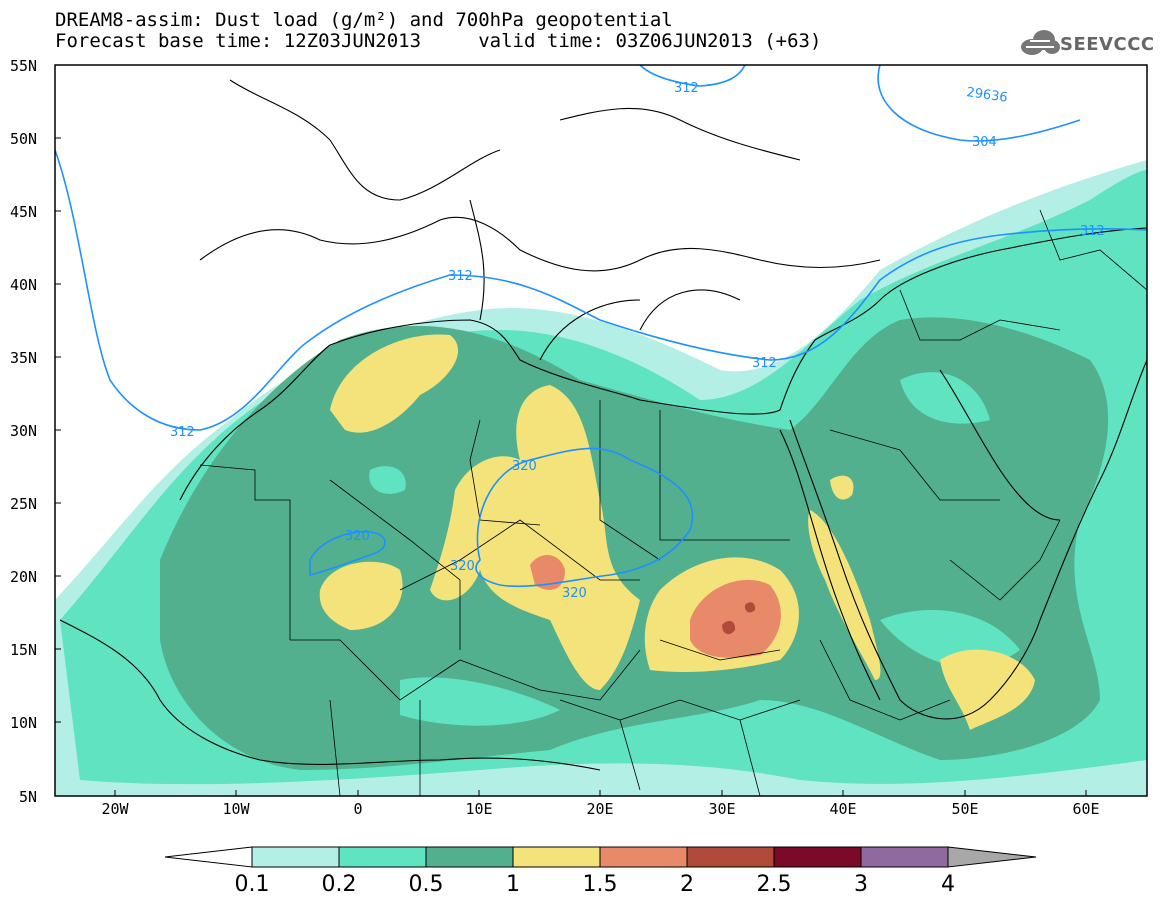  Describe the element at coordinates (861, 884) in the screenshot. I see `colorbar-label: 3` at that location.